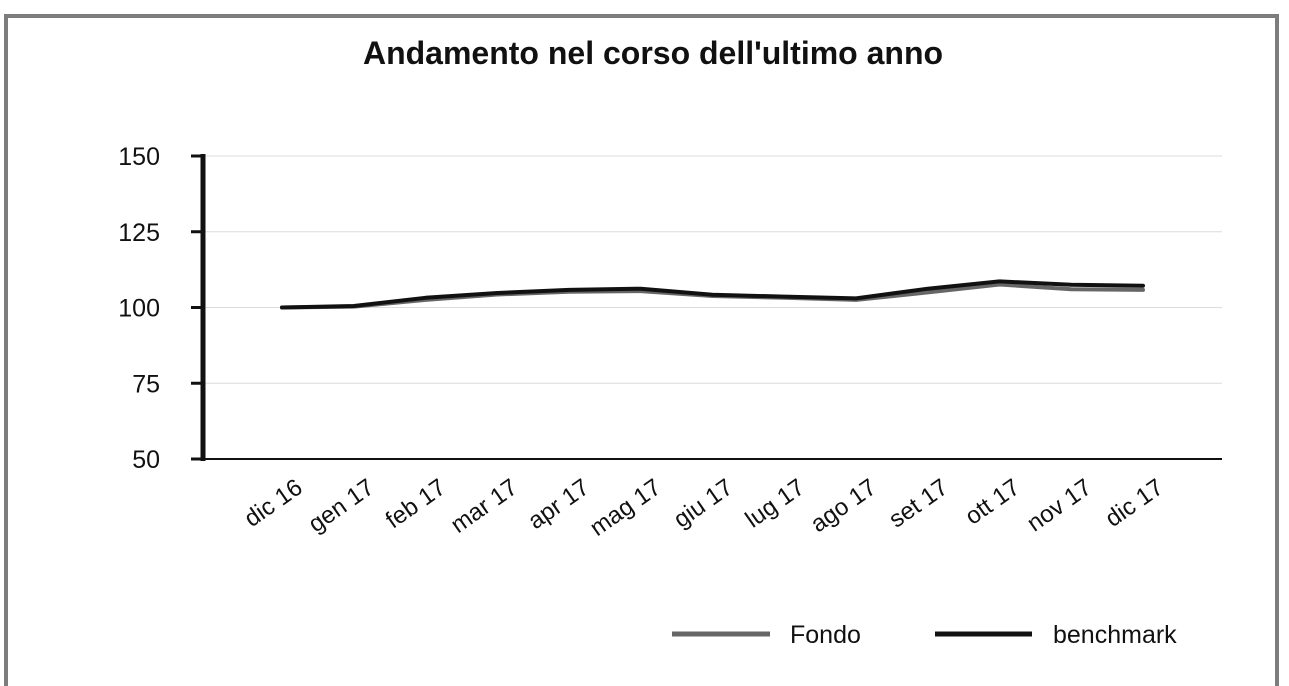  What do you see at coordinates (844, 506) in the screenshot?
I see `x-tick-label: ago 17` at bounding box center [844, 506].